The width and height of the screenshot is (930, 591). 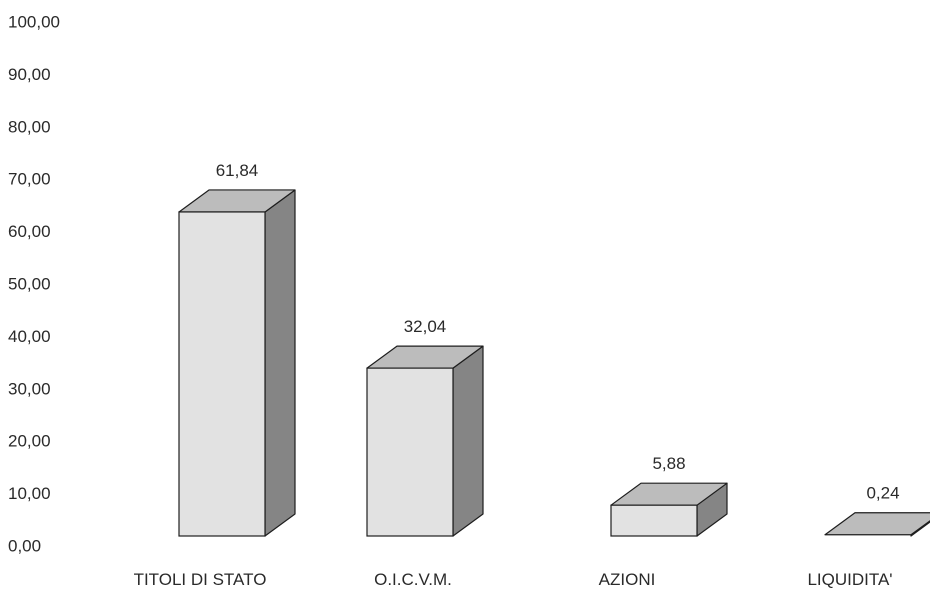 What do you see at coordinates (34, 21) in the screenshot?
I see `y-tick-label: 100,00` at bounding box center [34, 21].